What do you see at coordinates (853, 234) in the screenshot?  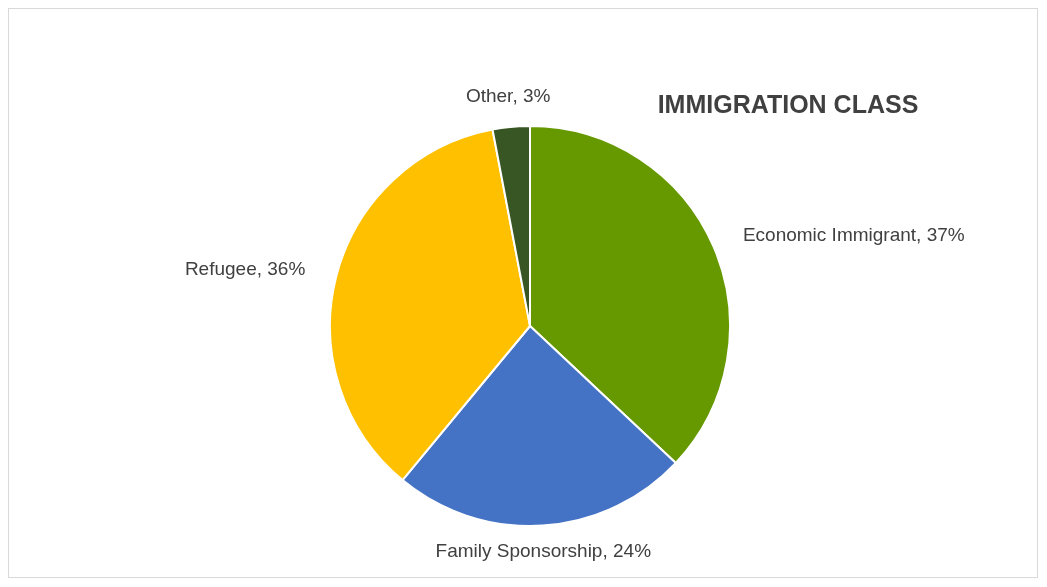 I see `slice-label: Economic Immigrant, 37%` at bounding box center [853, 234].